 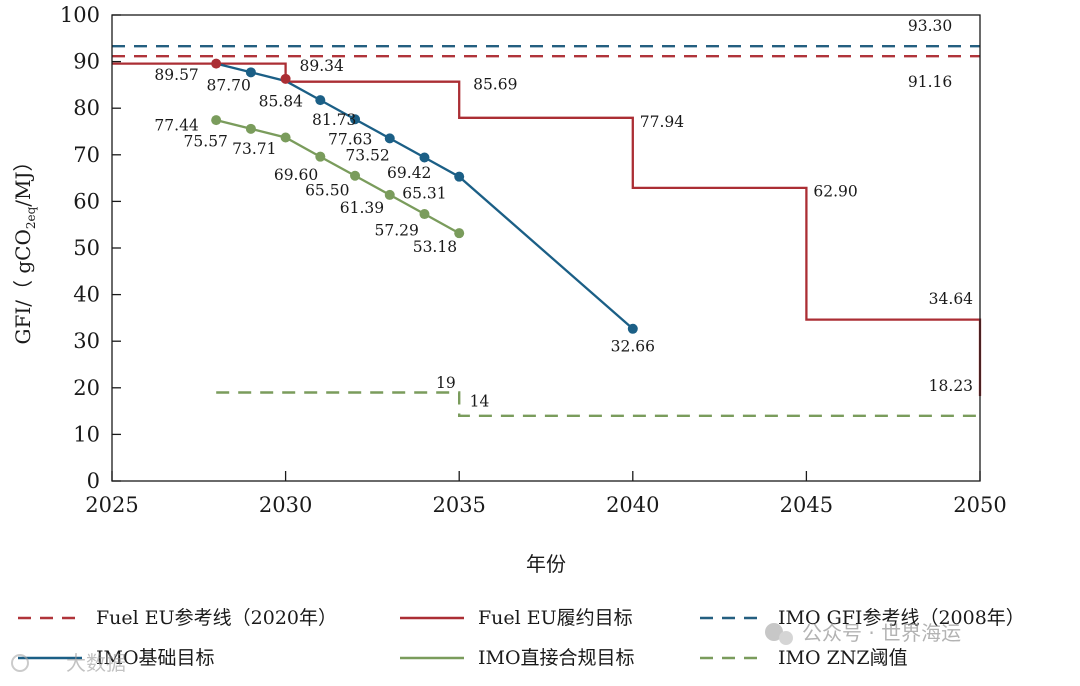 I want to click on wechat-icon-bubble, so click(x=786, y=638).